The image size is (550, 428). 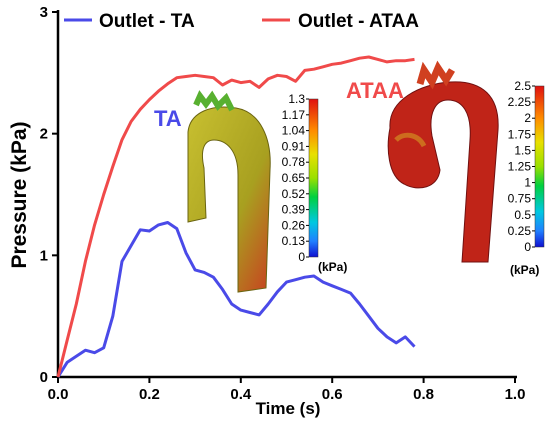 I want to click on colorbar-tick-label: 0.78, so click(x=294, y=162).